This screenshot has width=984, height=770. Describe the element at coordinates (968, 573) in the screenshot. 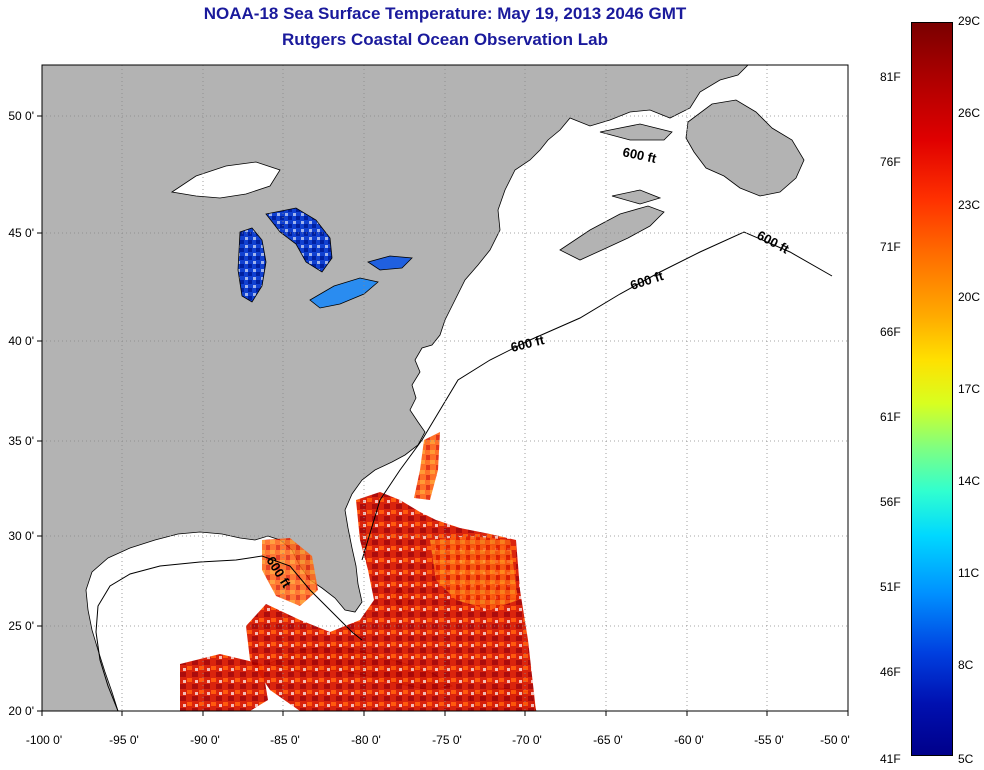

I see `colorbar-c-label: 11C` at that location.